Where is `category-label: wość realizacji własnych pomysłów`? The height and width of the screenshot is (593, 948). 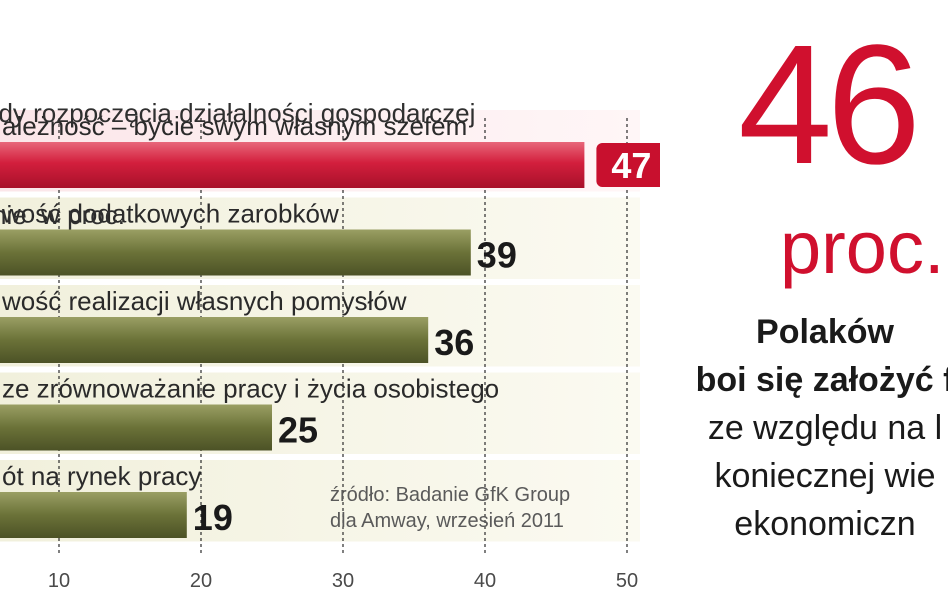
category-label: wość realizacji własnych pomysłów is located at coordinates (204, 301).